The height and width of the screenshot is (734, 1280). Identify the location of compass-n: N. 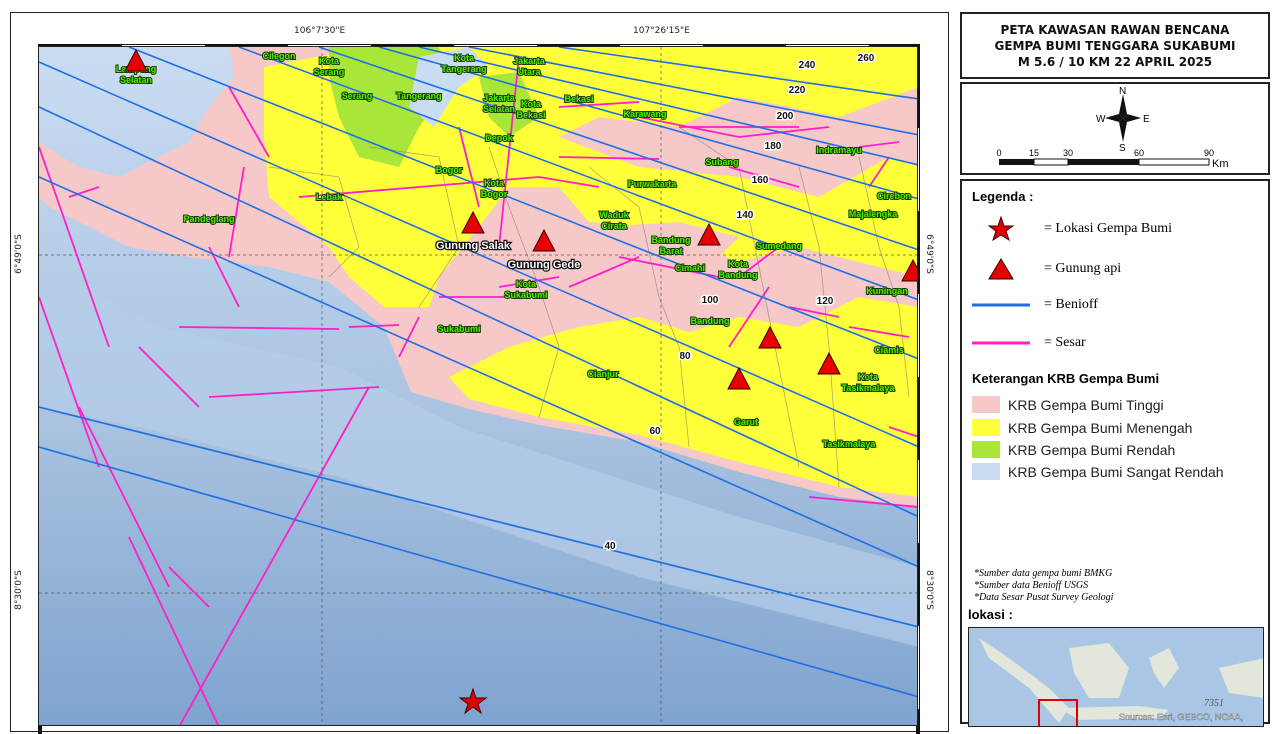
(1122, 91).